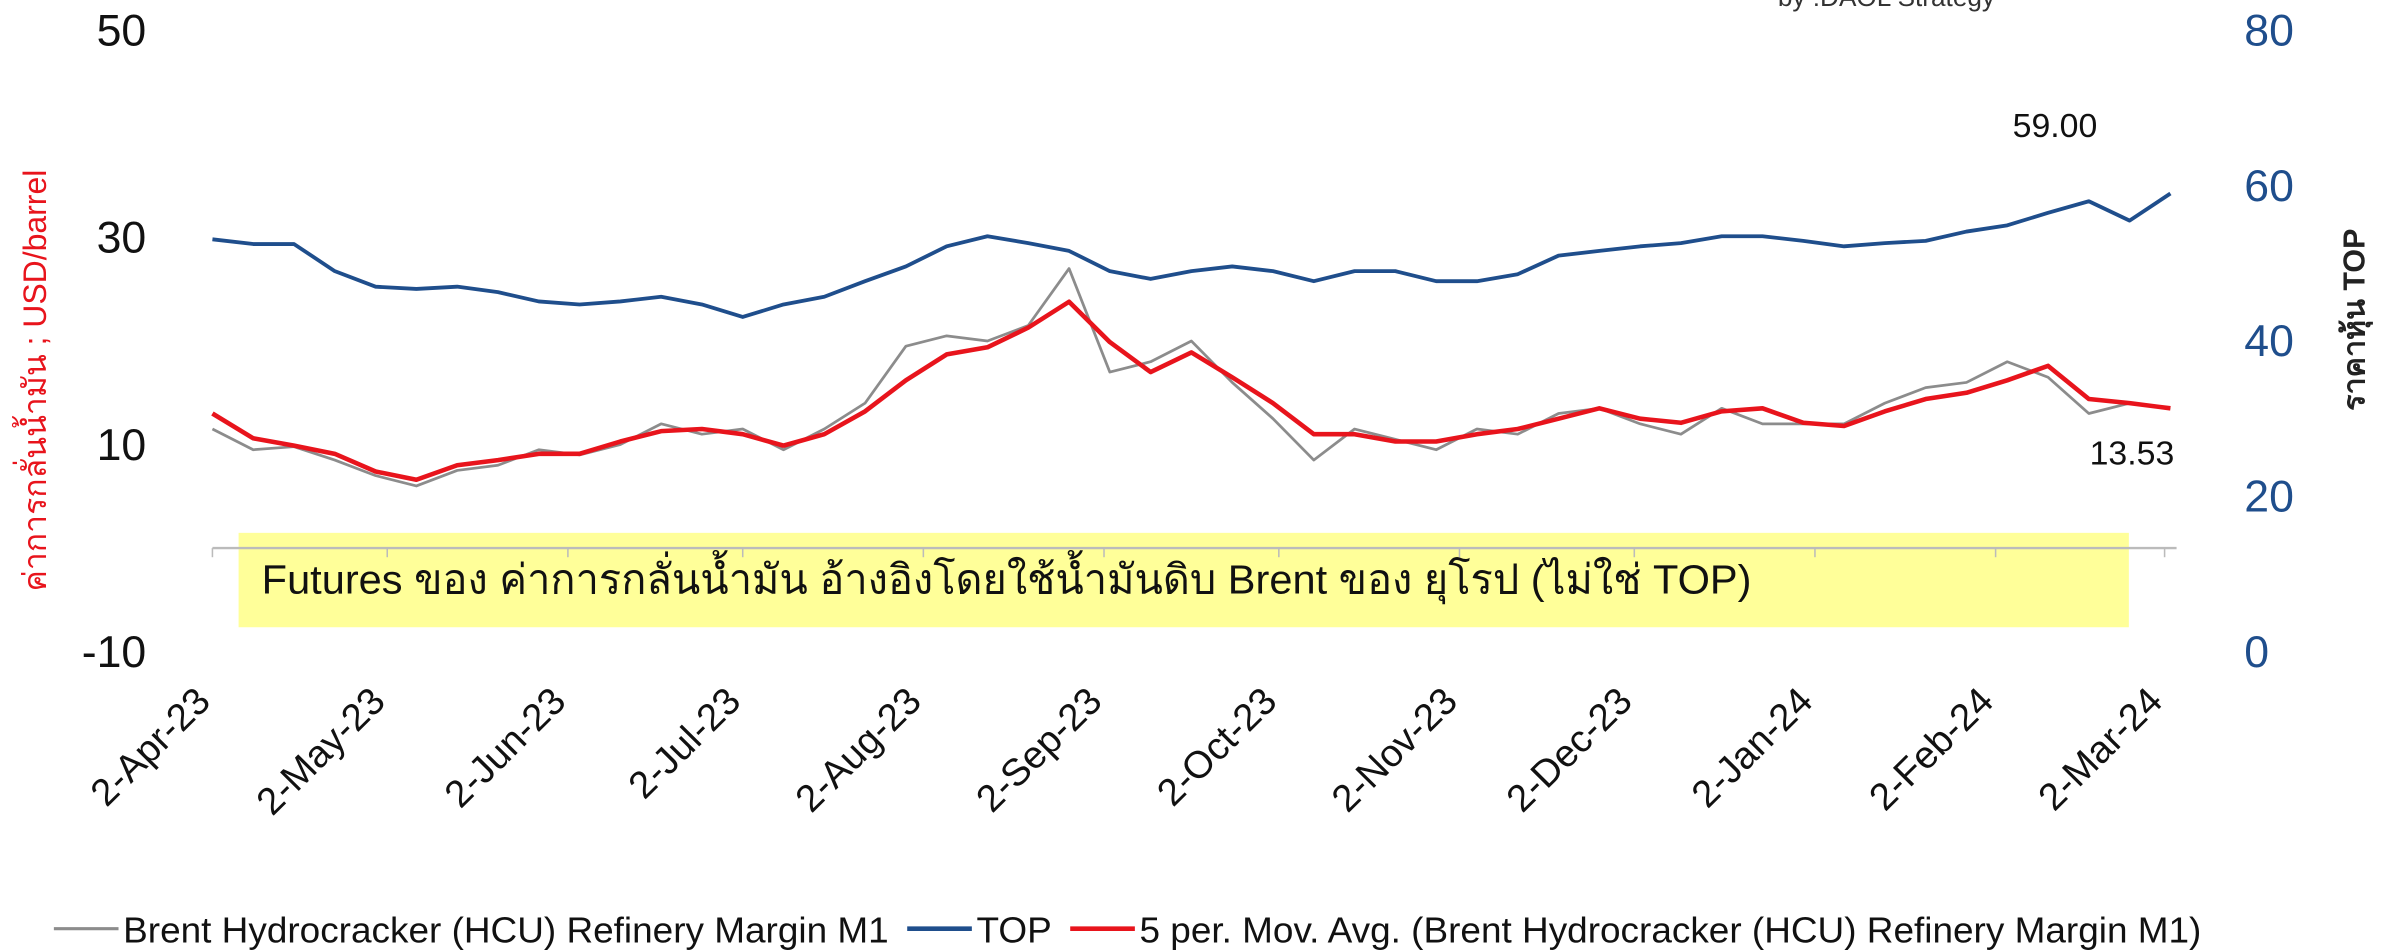  I want to click on x-tick-label: 2-May-23, so click(320, 751).